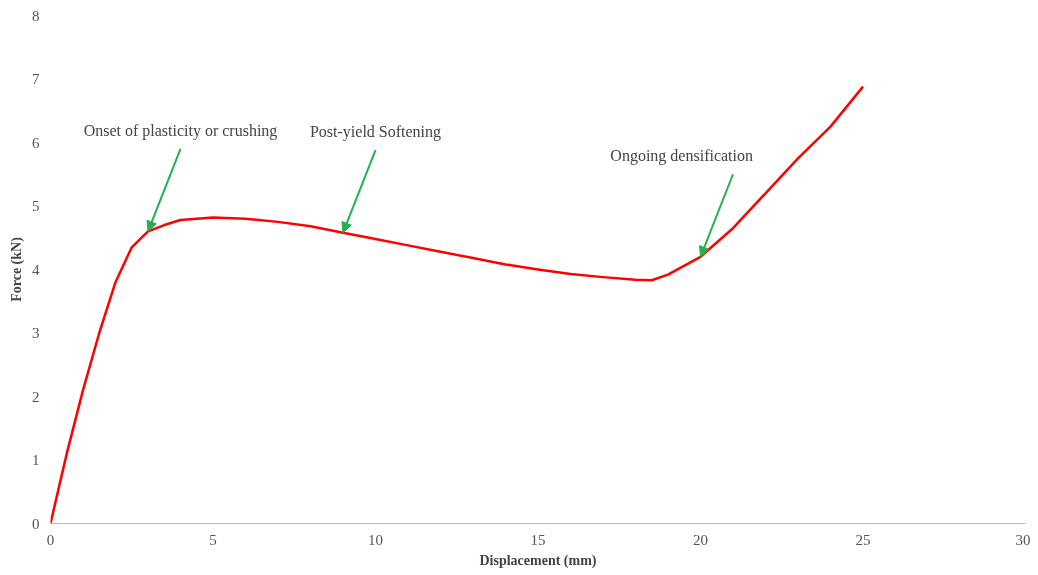 Image resolution: width=1038 pixels, height=575 pixels. Describe the element at coordinates (863, 539) in the screenshot. I see `x-tick-label: 25` at that location.